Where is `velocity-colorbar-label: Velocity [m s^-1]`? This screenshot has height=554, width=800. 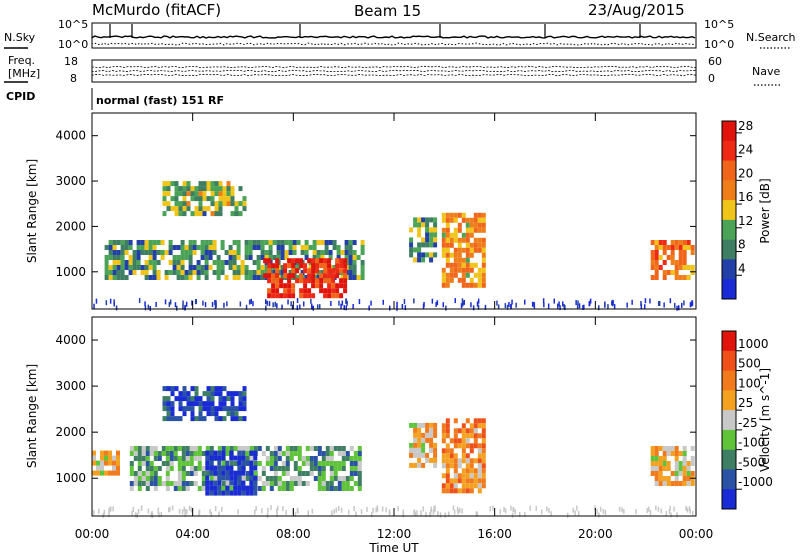 velocity-colorbar-label: Velocity [m s^-1] is located at coordinates (765, 420).